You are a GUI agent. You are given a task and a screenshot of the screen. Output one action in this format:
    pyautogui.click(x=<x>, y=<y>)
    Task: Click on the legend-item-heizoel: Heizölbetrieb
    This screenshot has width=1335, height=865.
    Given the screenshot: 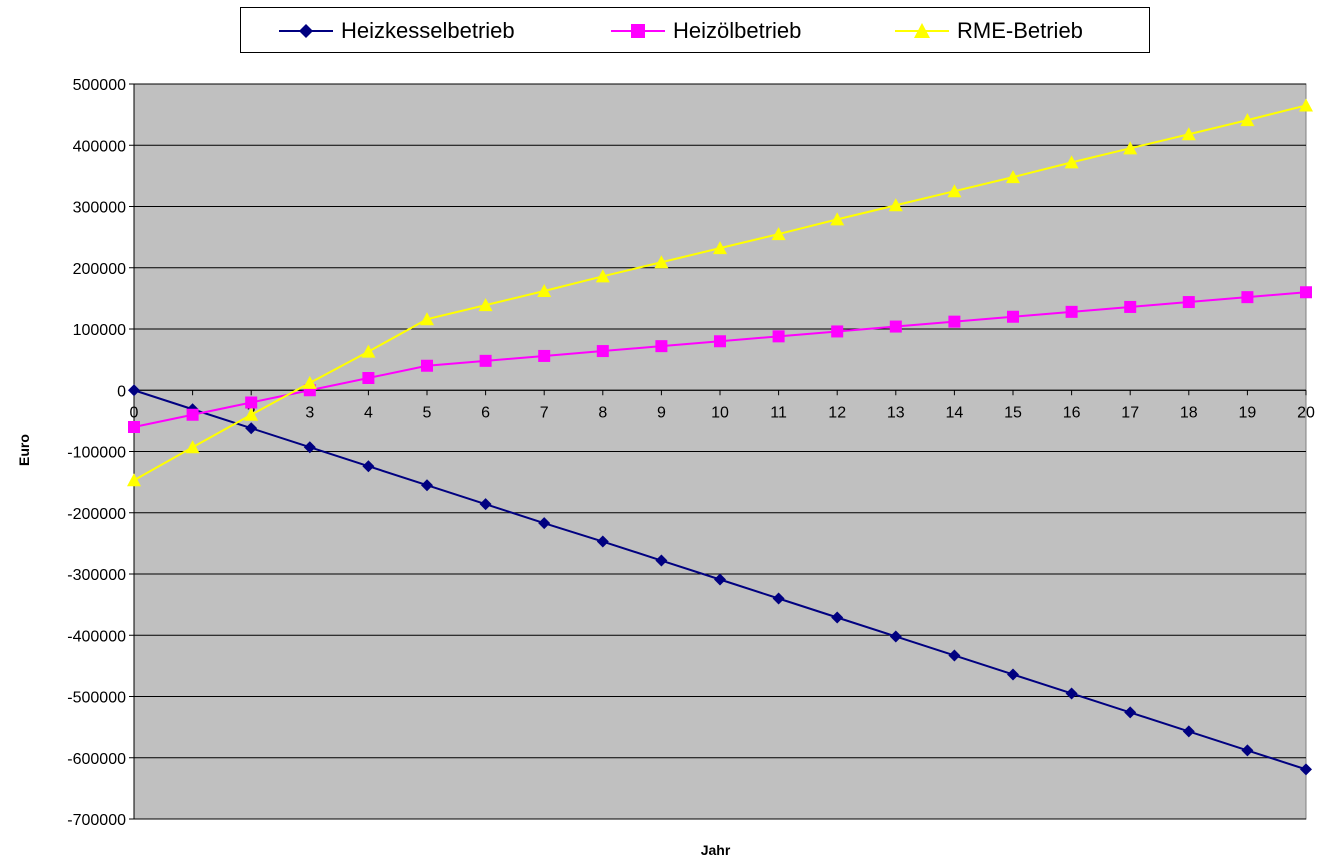 What is the action you would take?
    pyautogui.click(x=705, y=31)
    